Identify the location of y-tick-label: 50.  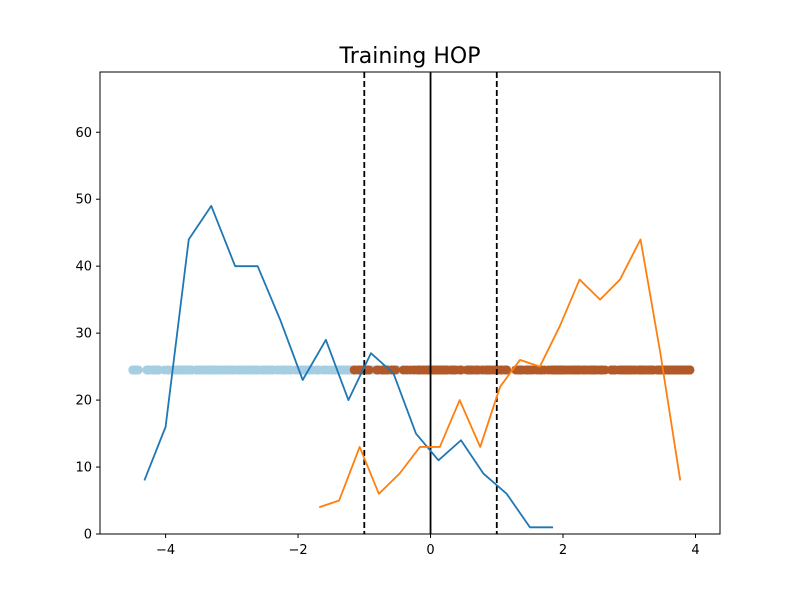
(83, 200).